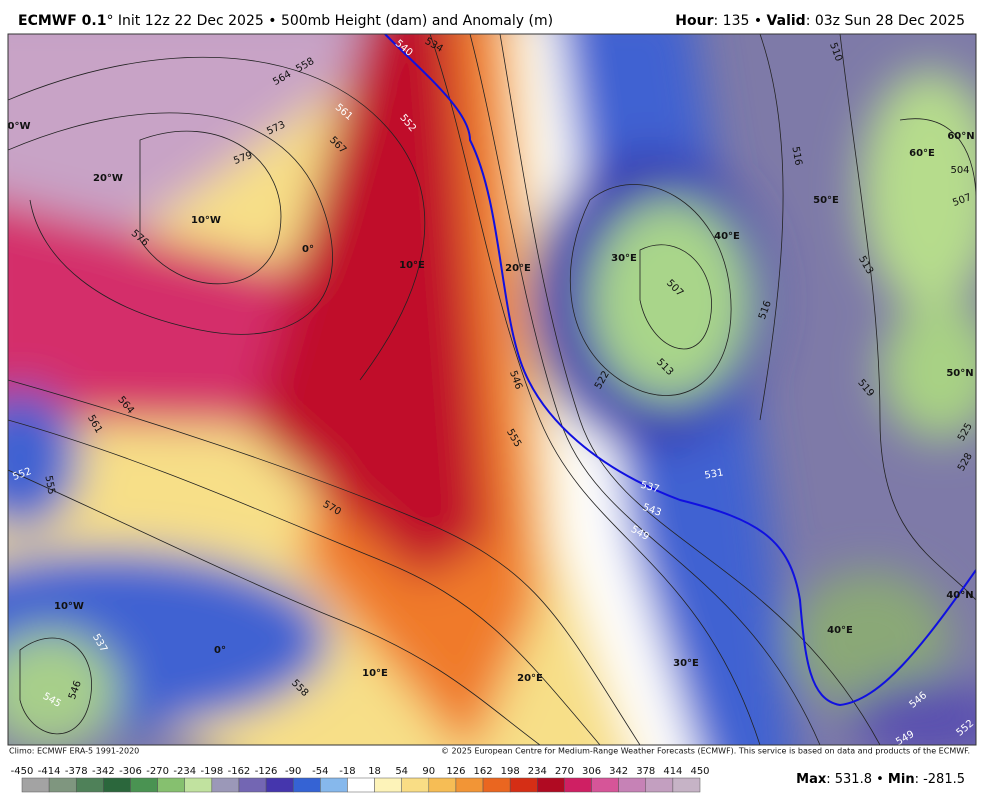 This screenshot has height=808, width=984. Describe the element at coordinates (740, 21) in the screenshot. I see `hour-value: : 135 •` at that location.